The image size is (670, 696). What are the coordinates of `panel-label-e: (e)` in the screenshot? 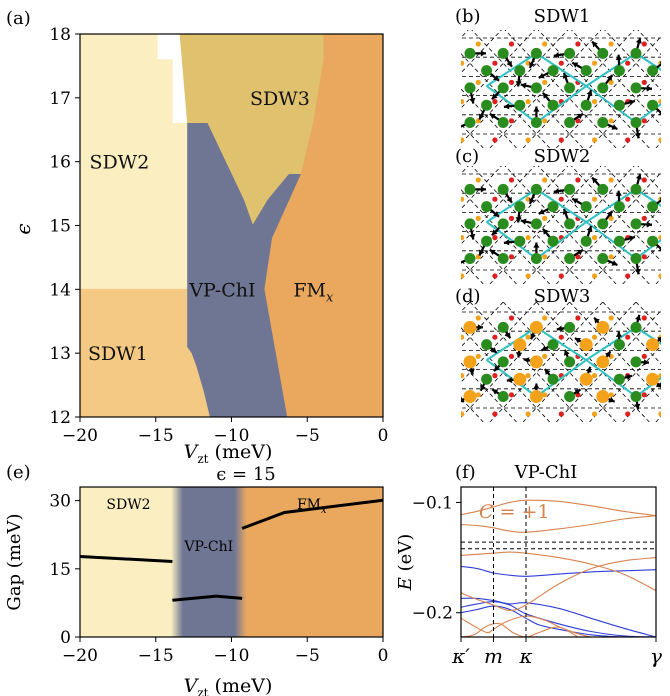 It's located at (18, 472).